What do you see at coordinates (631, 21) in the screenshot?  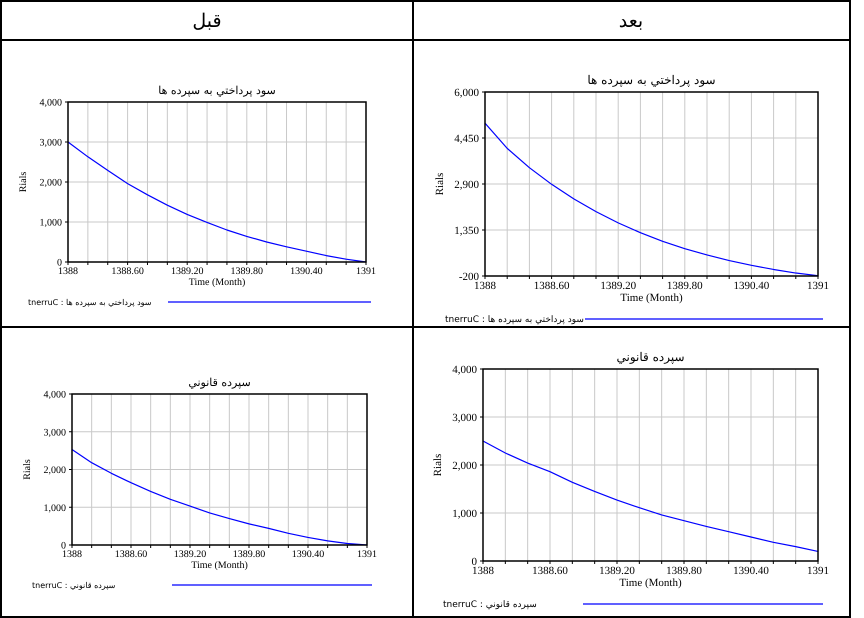 I see `text: بعد` at bounding box center [631, 21].